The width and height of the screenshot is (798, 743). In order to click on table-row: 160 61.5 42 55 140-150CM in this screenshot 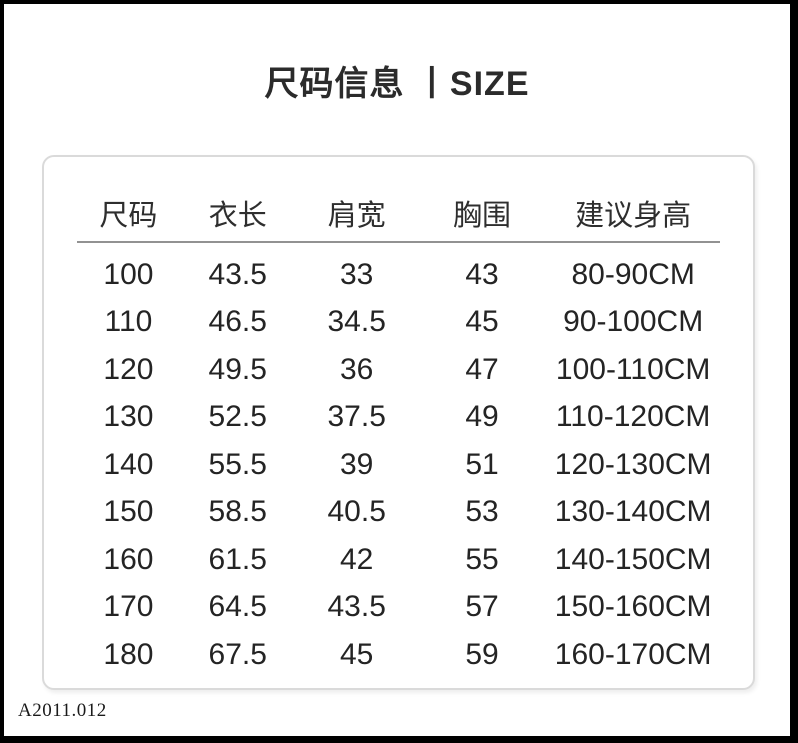, I will do `click(398, 560)`.